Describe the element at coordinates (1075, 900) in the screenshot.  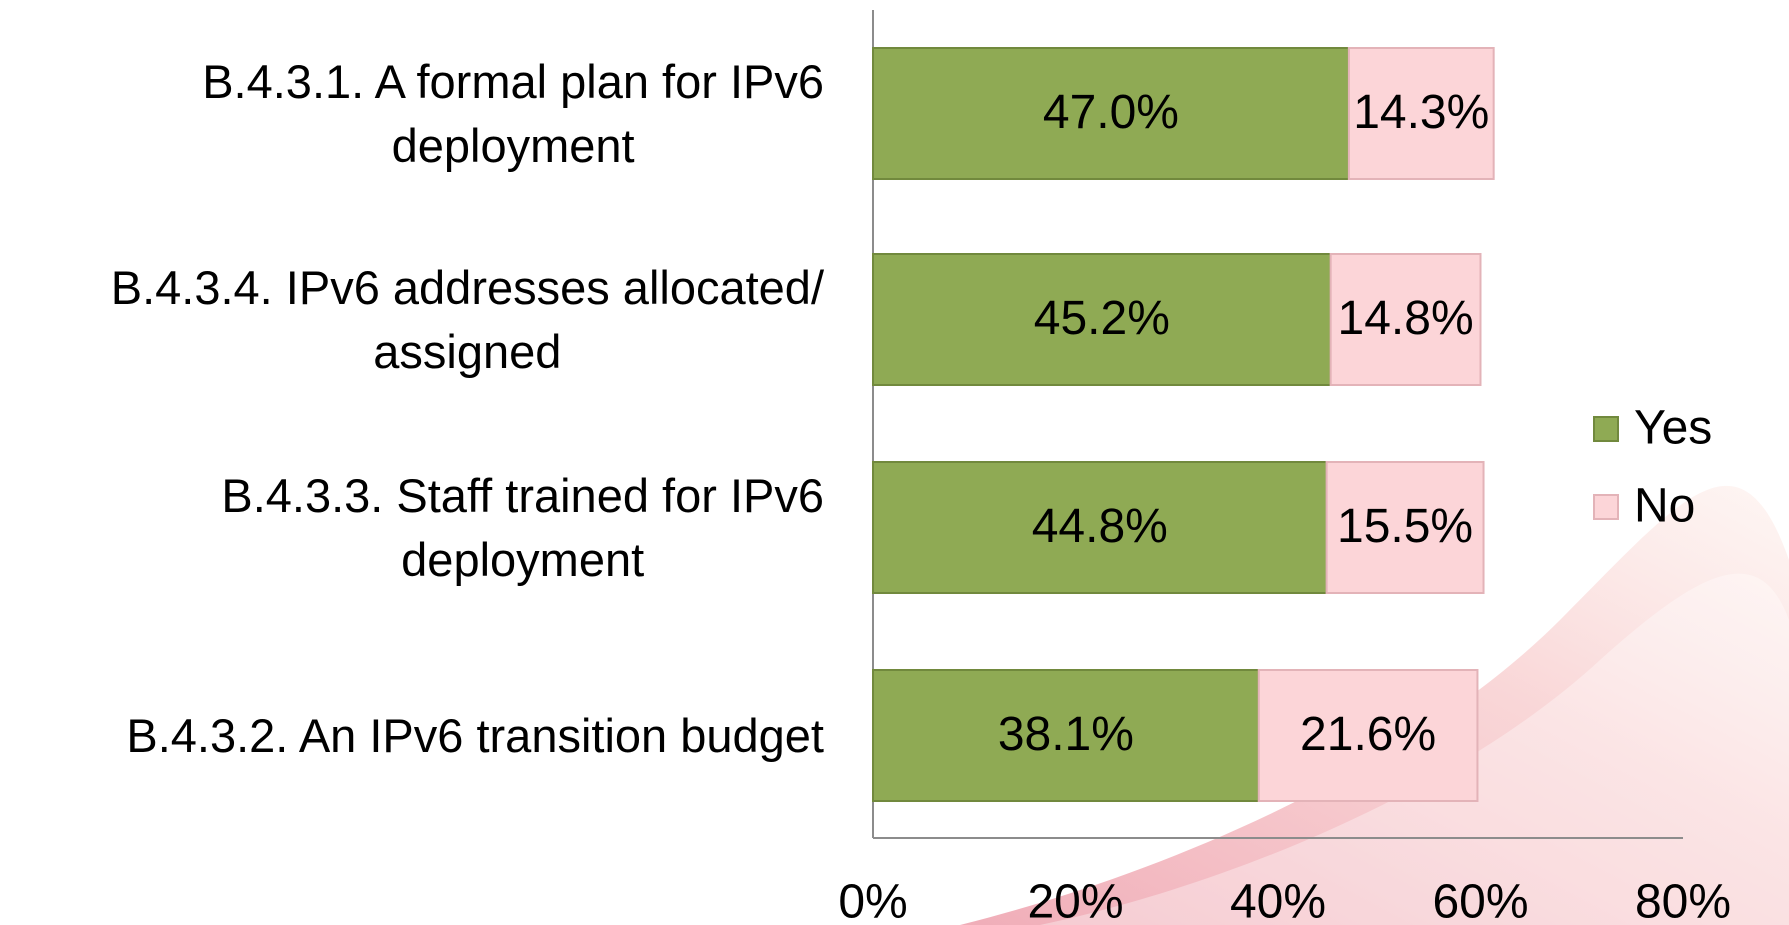
I see `x-tick-label: 20%` at that location.